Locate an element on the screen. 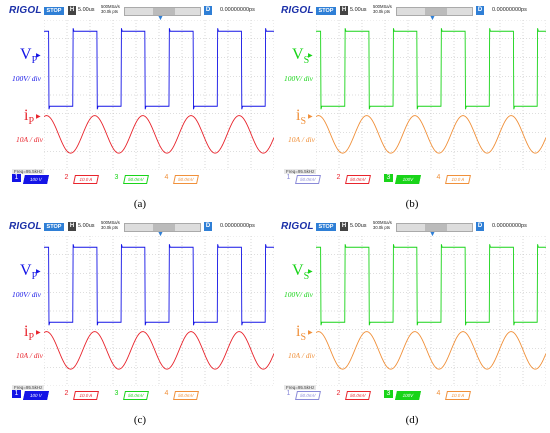 The width and height of the screenshot is (550, 433). channel-bar: Freq=95.5kHz 1 50.0mV 2 50.0mV 3 100V 4 10.0 A is located at coordinates (412, 176).